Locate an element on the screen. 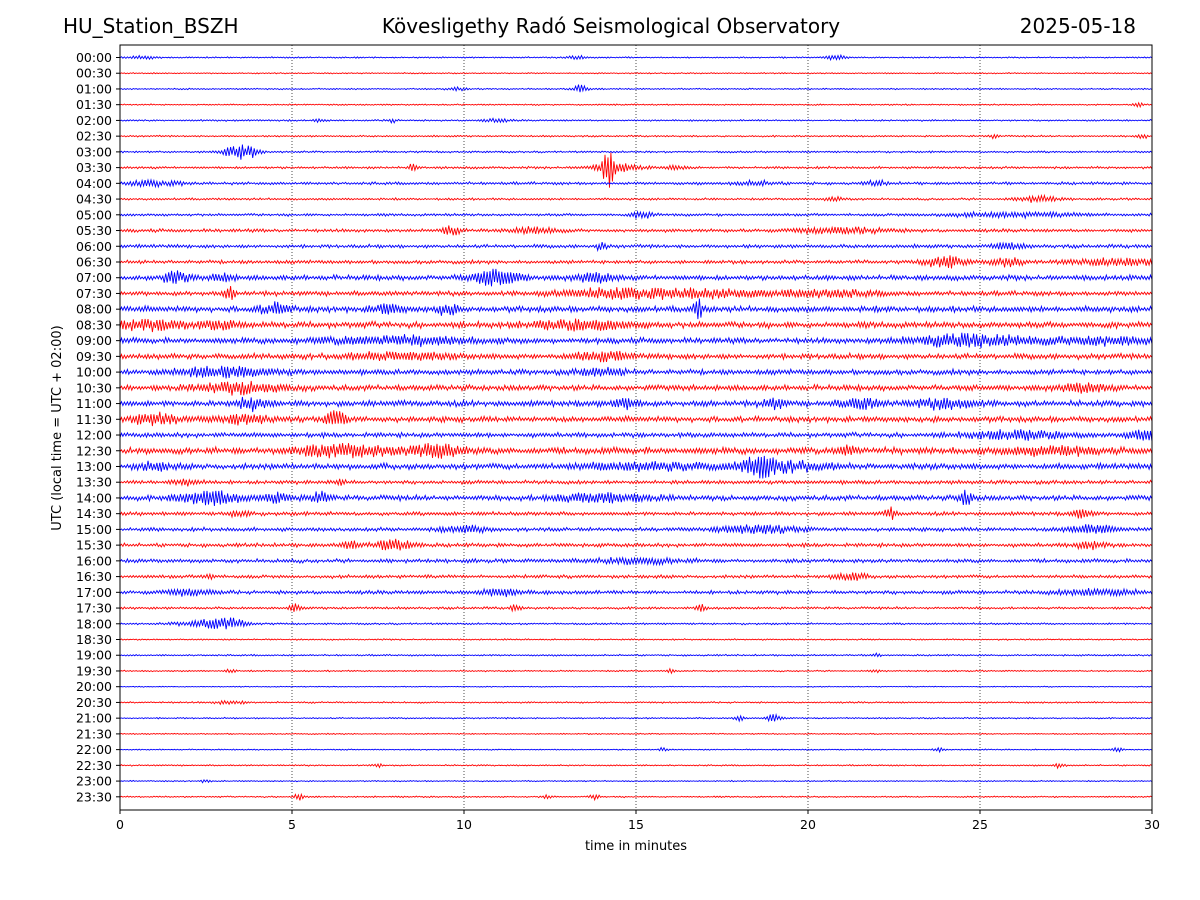 The image size is (1200, 900). y-tick-label: 19:30 is located at coordinates (94, 670).